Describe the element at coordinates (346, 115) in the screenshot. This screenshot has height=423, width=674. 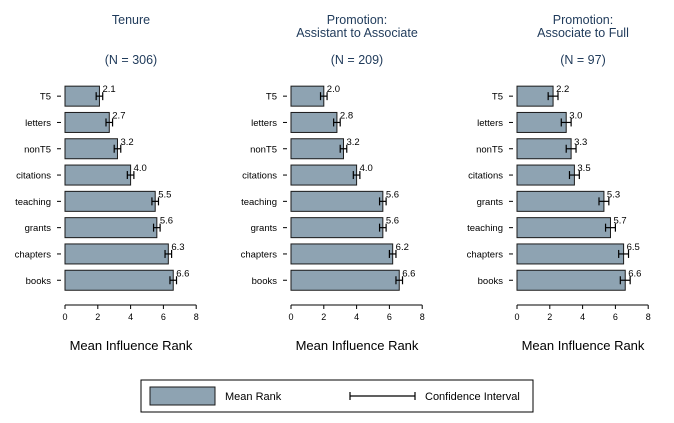
I see `data-label: 2.8` at that location.